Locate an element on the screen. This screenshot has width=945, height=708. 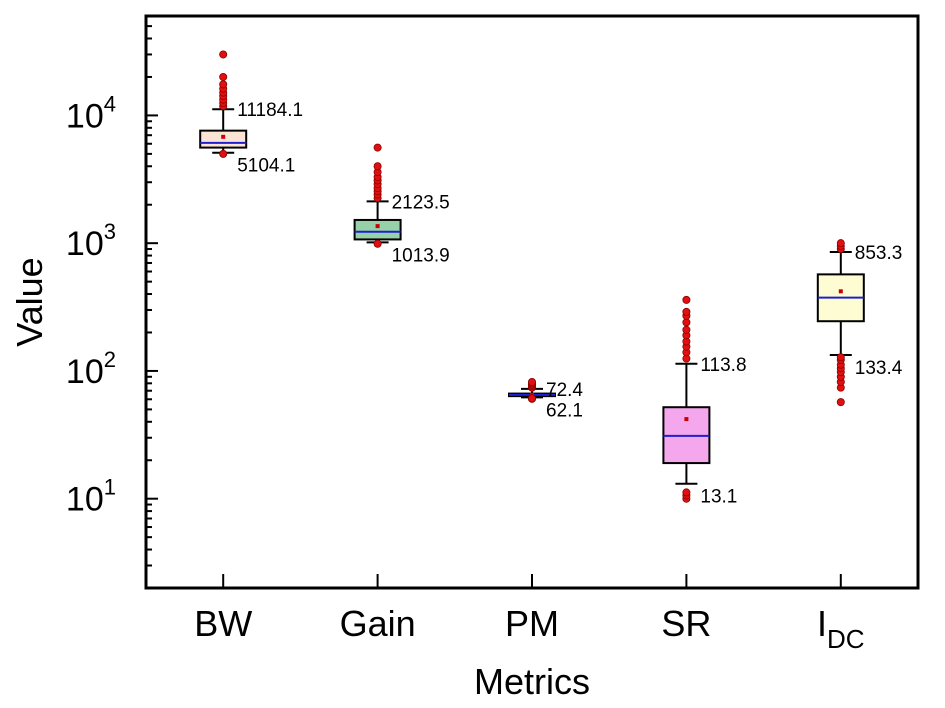
y-tick-exponent: 1 is located at coordinates (110, 487).